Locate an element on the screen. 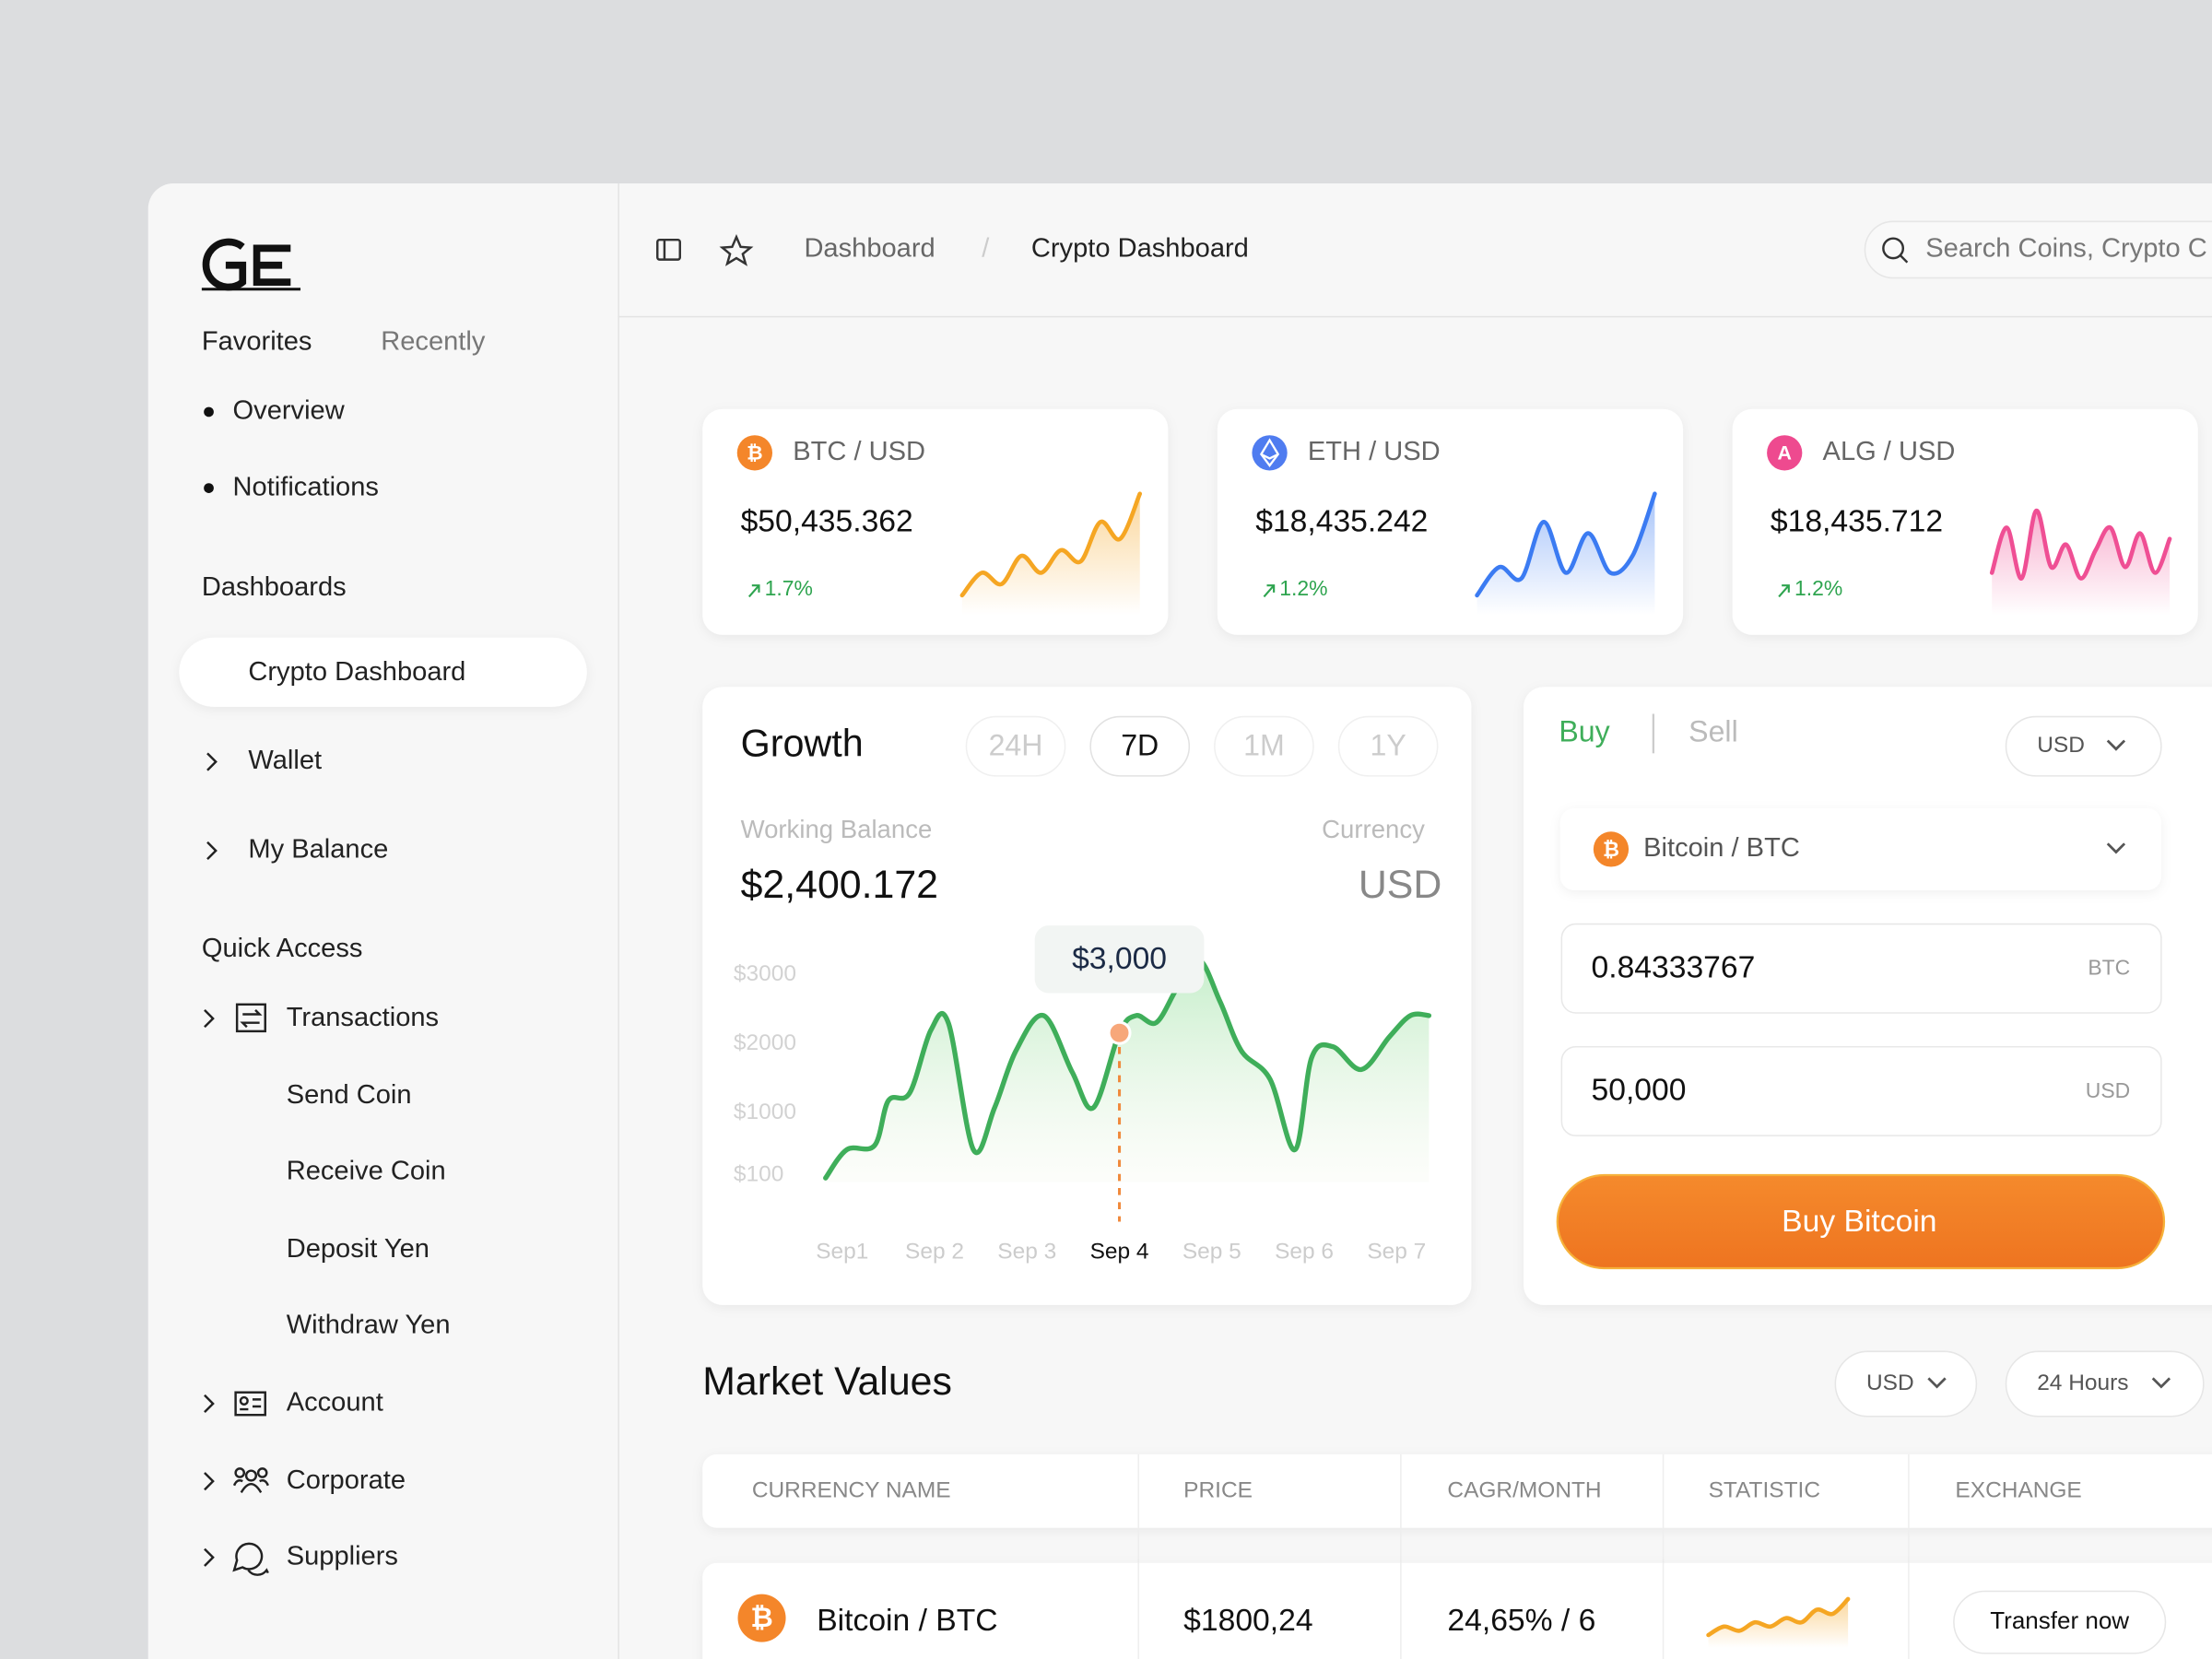 This screenshot has height=1659, width=2212. x-tick-label: Sep1 is located at coordinates (842, 1252).